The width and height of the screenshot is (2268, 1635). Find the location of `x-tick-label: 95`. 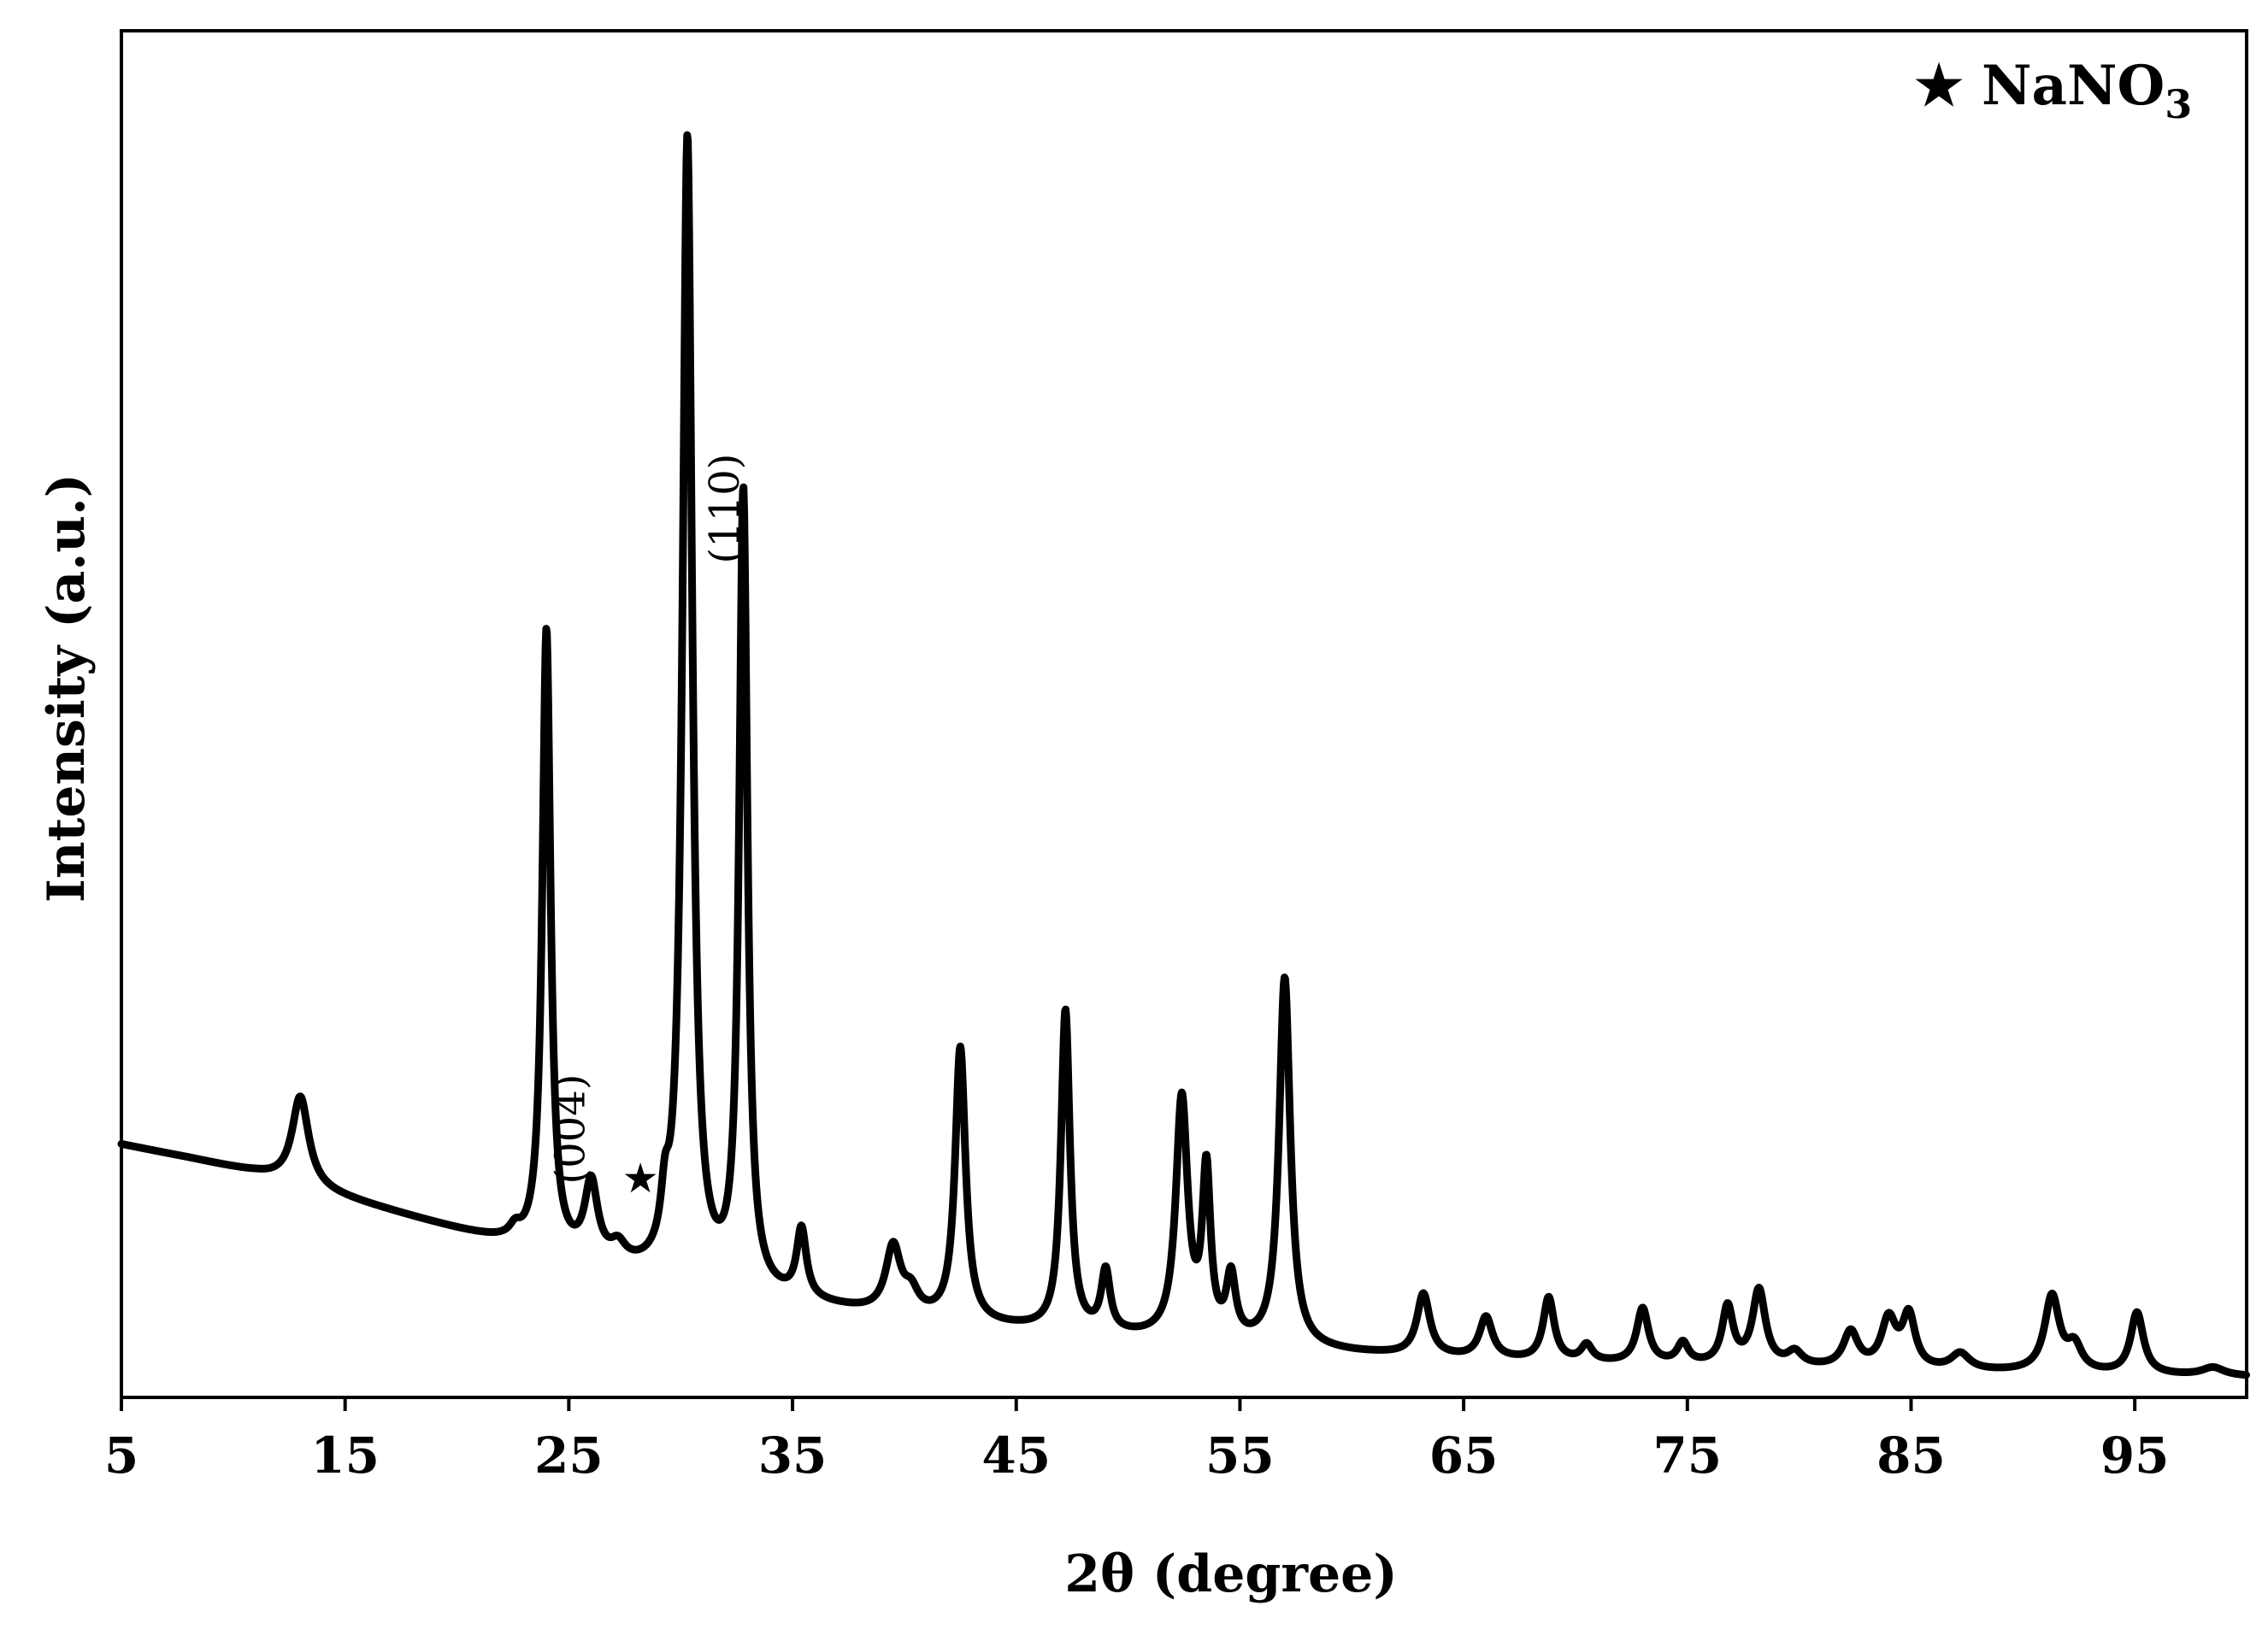

x-tick-label: 95 is located at coordinates (2135, 1455).